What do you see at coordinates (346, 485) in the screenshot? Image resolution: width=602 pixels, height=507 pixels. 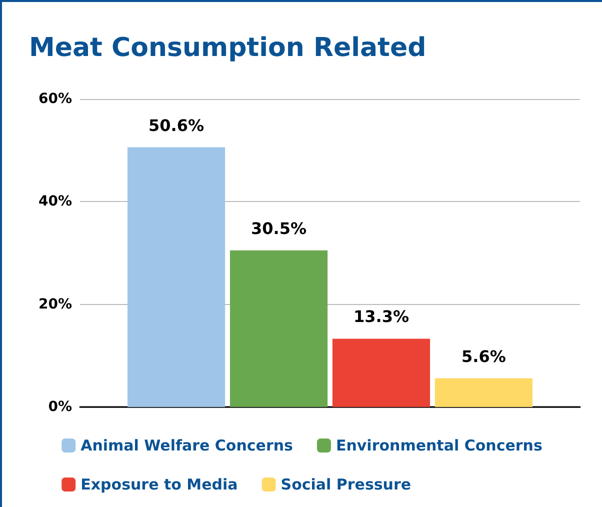 I see `legend-label: Social Pressure` at bounding box center [346, 485].